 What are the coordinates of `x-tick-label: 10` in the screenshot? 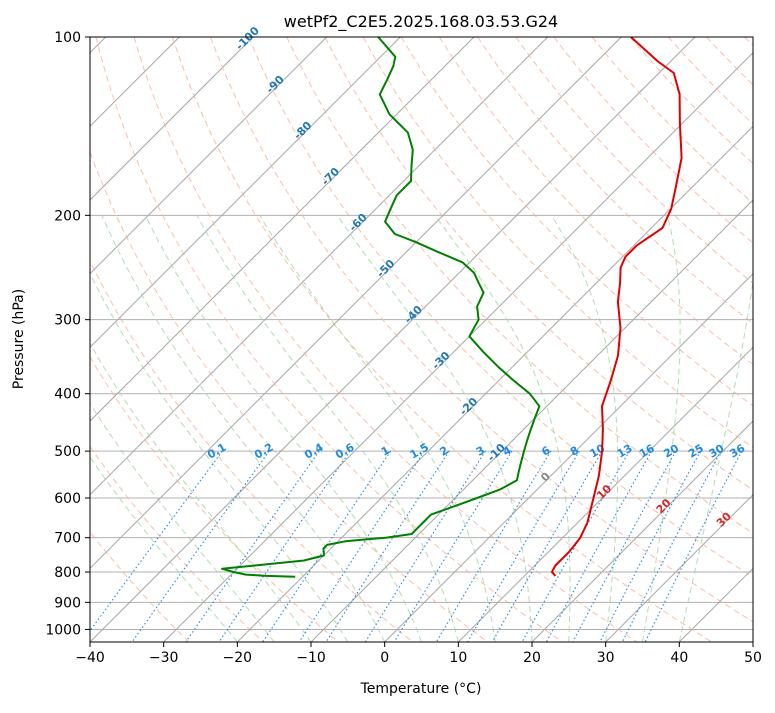 It's located at (458, 658).